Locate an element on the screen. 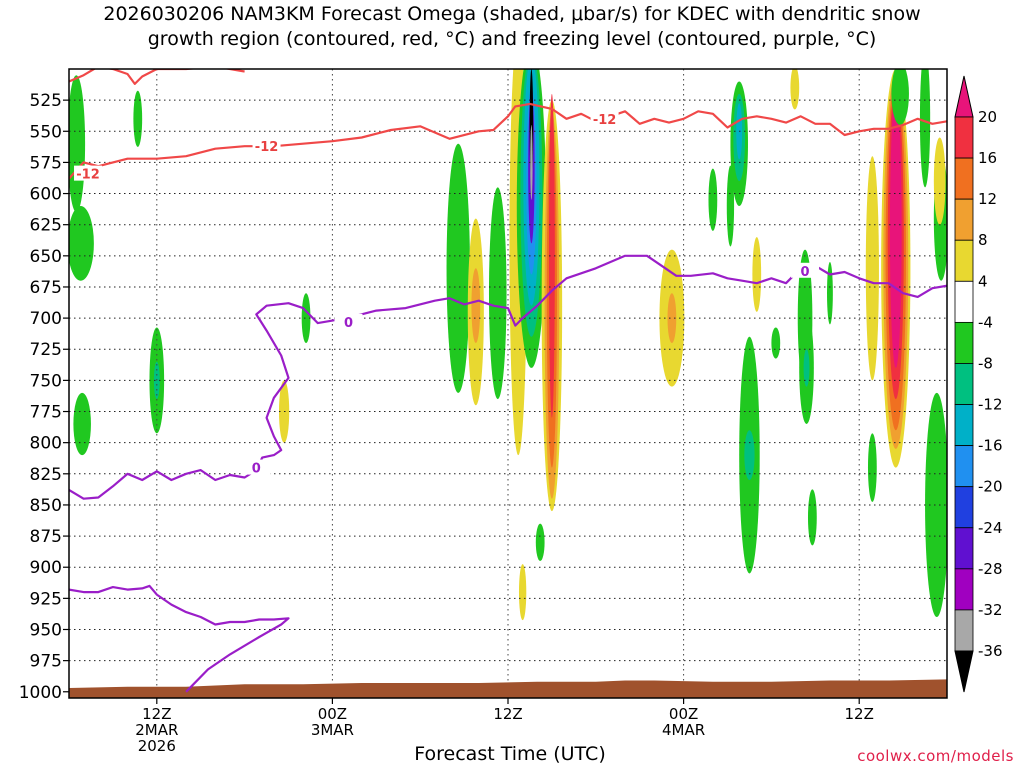  x-tick-label: 2MAR is located at coordinates (156, 730).